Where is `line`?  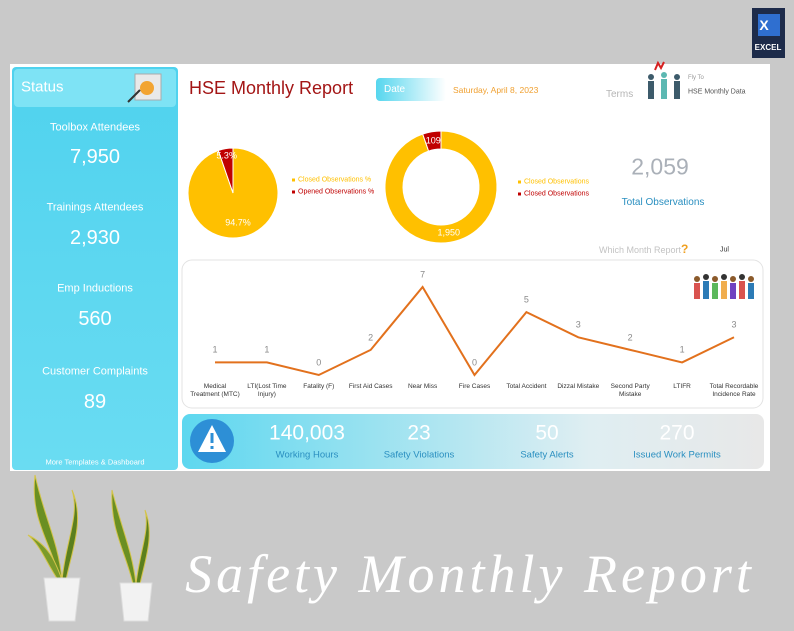
line is located at coordinates (475, 331).